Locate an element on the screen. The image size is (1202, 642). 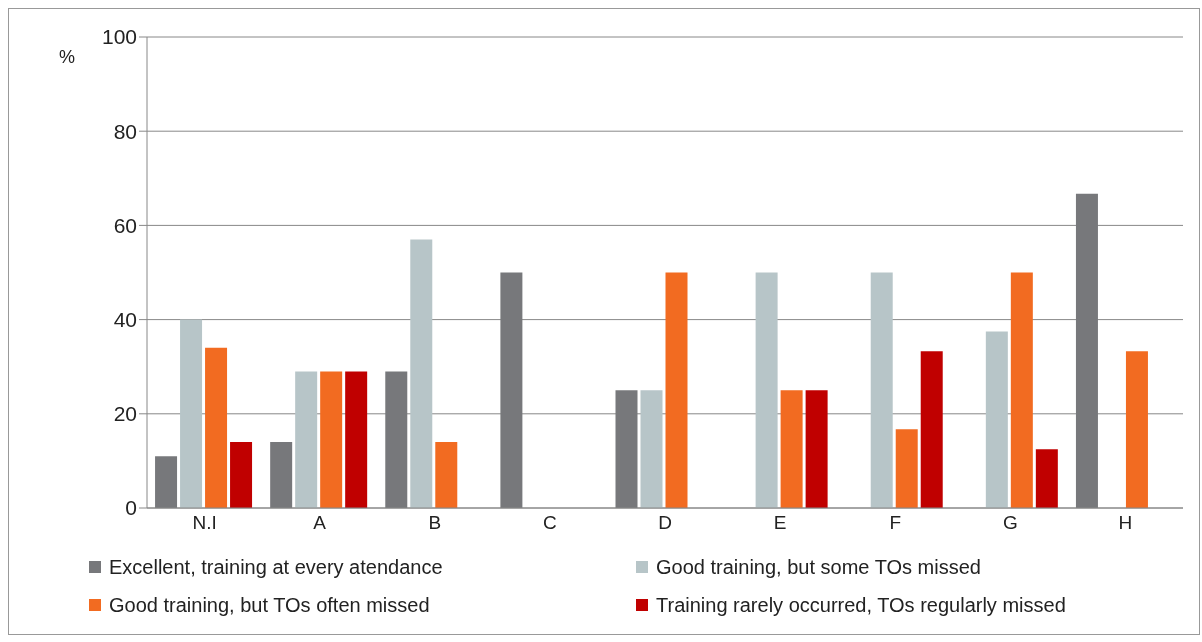
y-tick-label: 0 is located at coordinates (131, 508).